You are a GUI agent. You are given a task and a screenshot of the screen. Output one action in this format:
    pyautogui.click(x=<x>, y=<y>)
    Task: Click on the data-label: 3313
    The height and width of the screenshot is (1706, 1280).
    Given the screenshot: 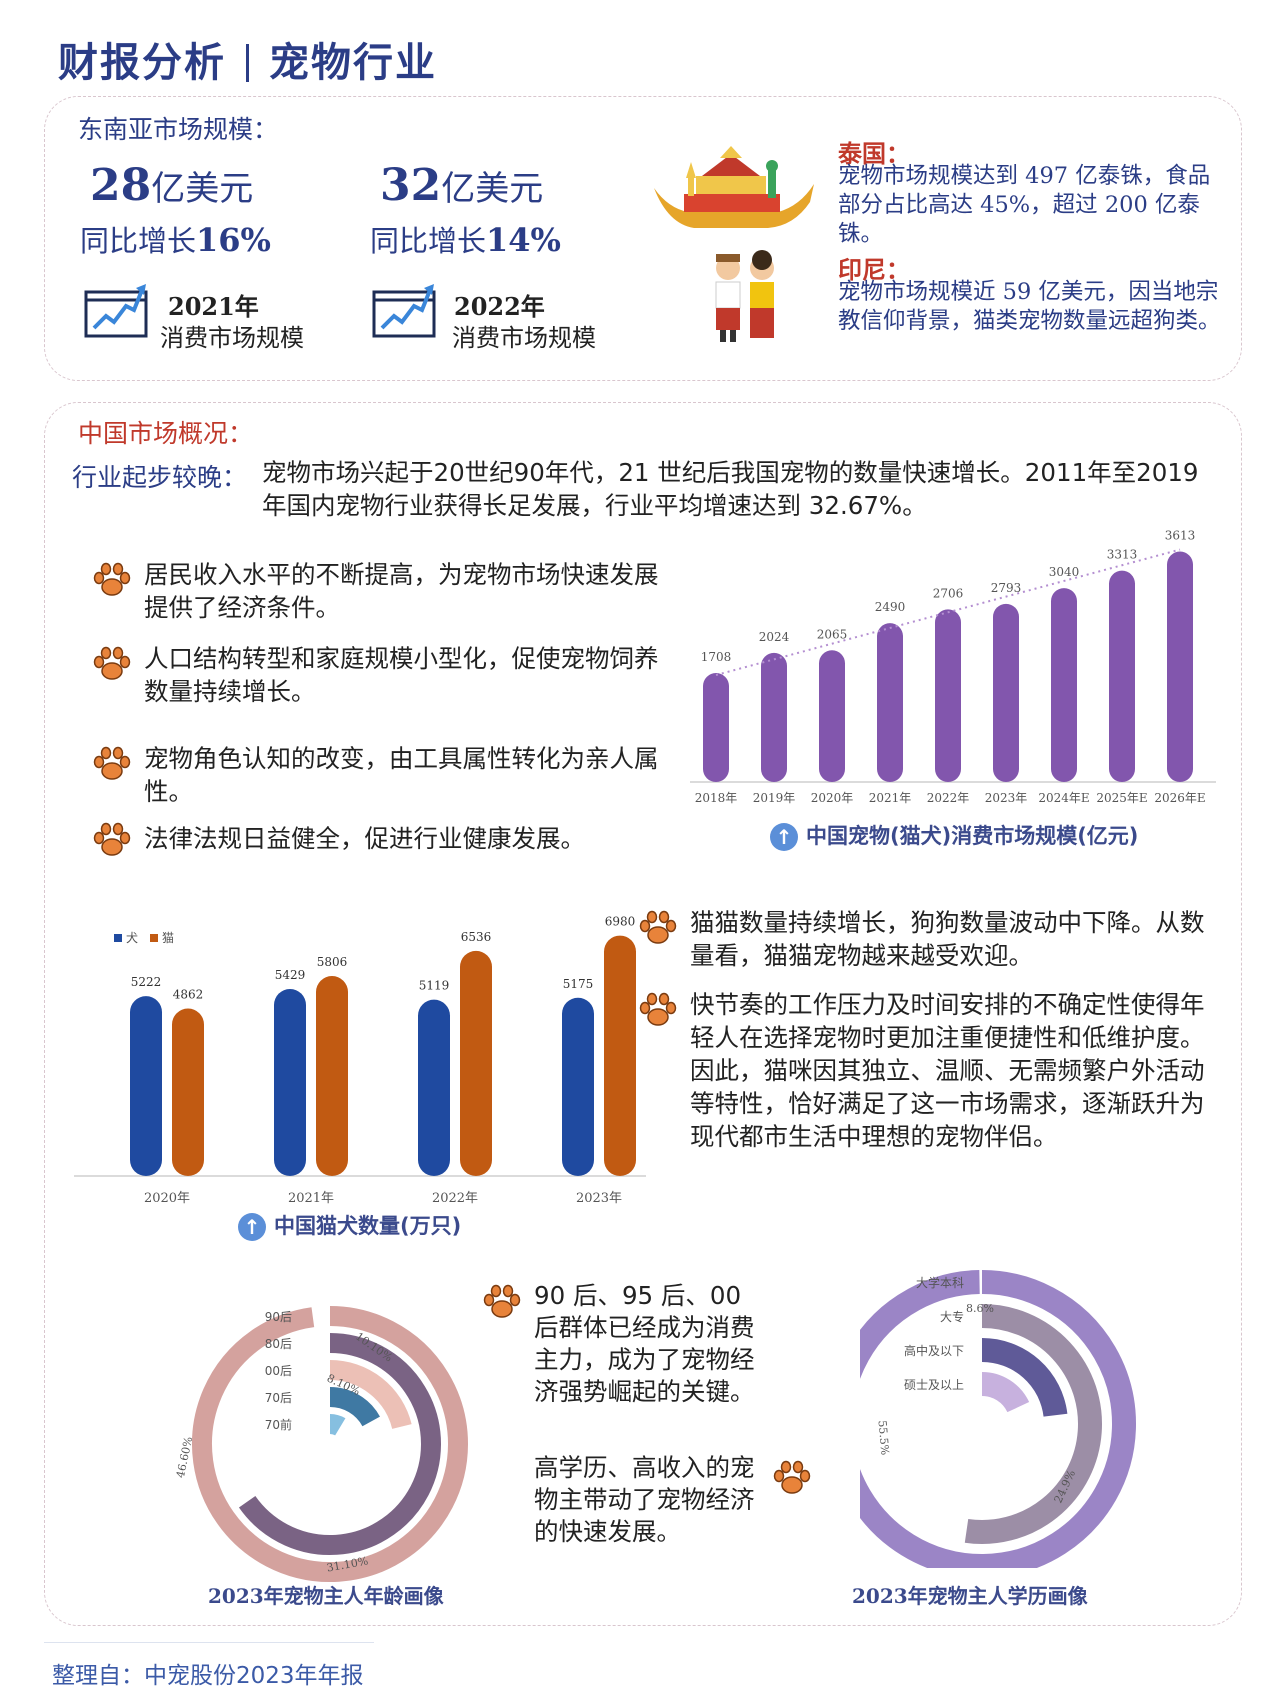 What is the action you would take?
    pyautogui.click(x=1122, y=555)
    